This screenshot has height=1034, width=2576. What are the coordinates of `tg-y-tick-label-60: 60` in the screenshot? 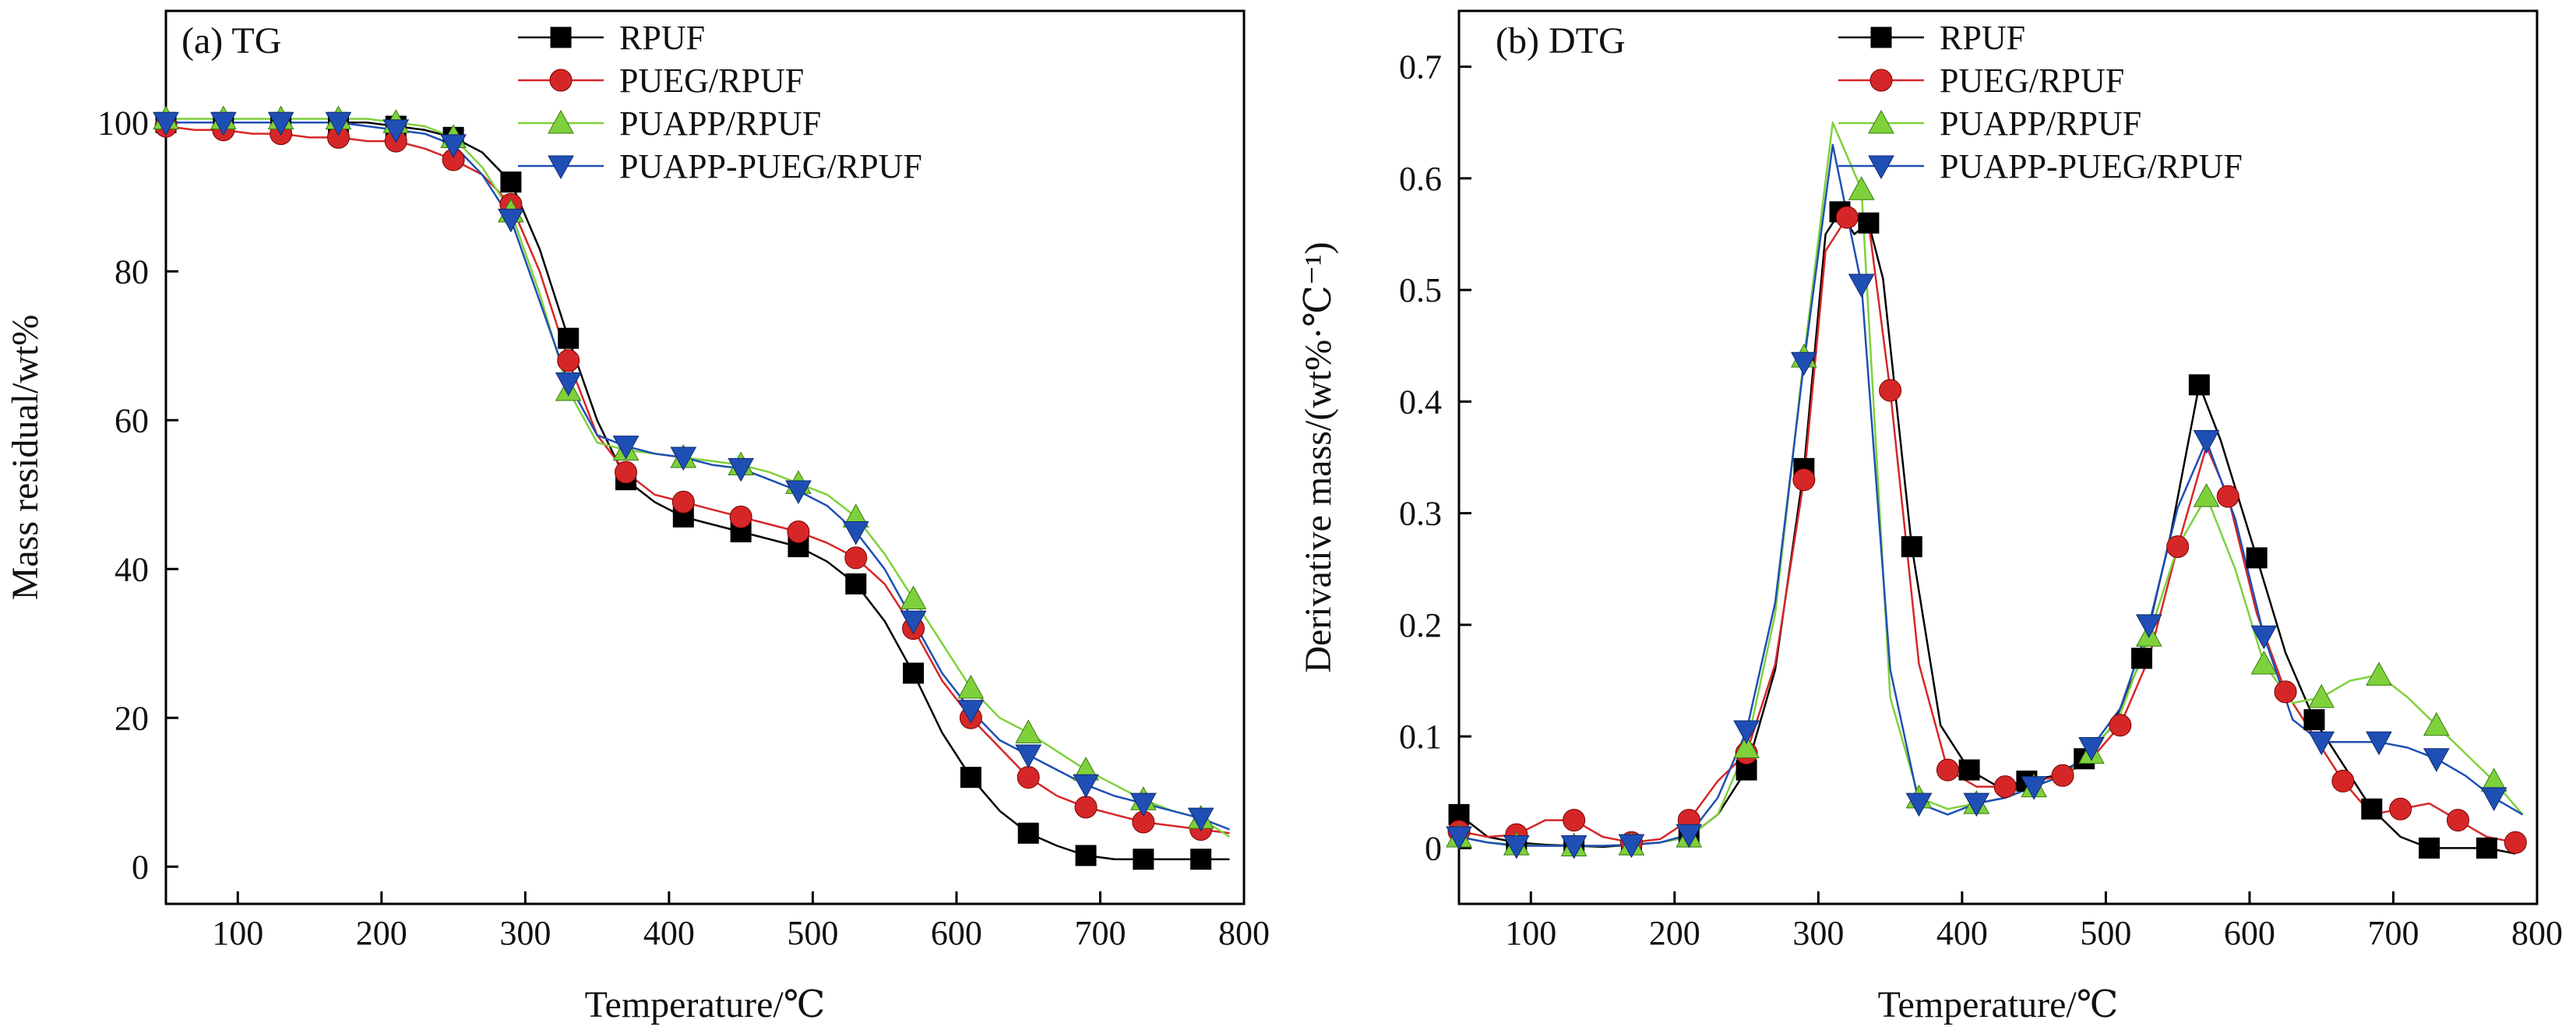 It's located at (132, 420).